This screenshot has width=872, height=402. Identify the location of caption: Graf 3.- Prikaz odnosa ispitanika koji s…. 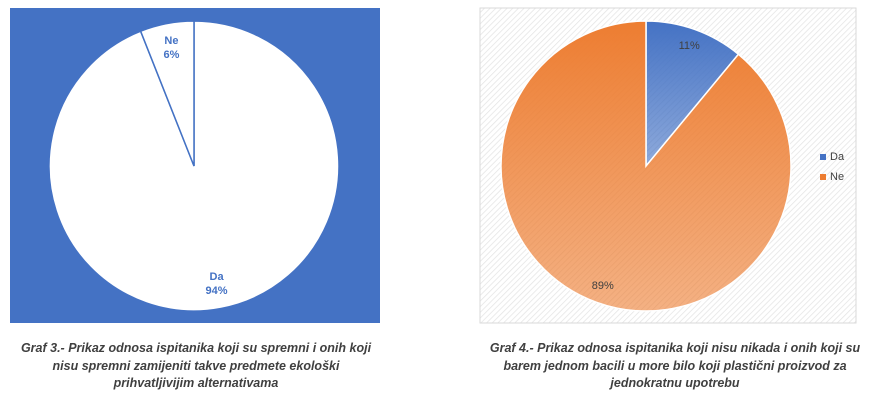
(196, 365).